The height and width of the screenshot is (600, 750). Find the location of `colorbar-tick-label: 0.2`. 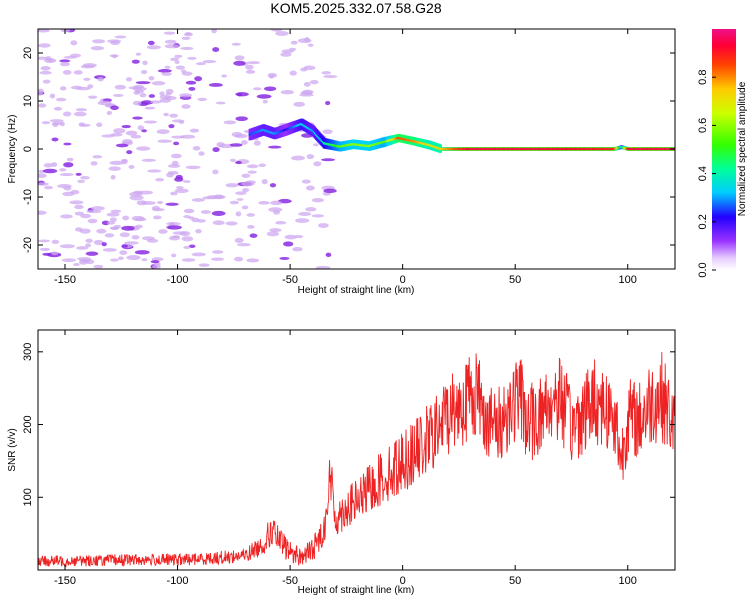

colorbar-tick-label: 0.2 is located at coordinates (703, 221).